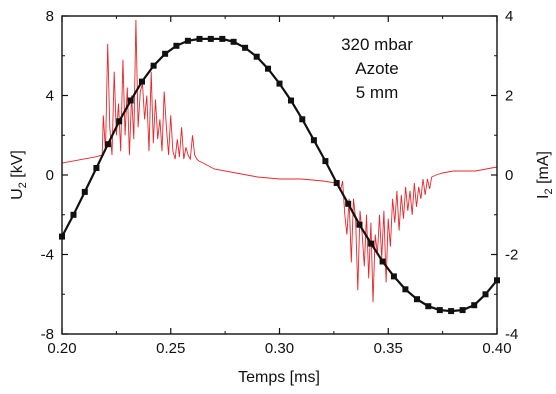  I want to click on x-axis-title: Temps [ms], so click(279, 377).